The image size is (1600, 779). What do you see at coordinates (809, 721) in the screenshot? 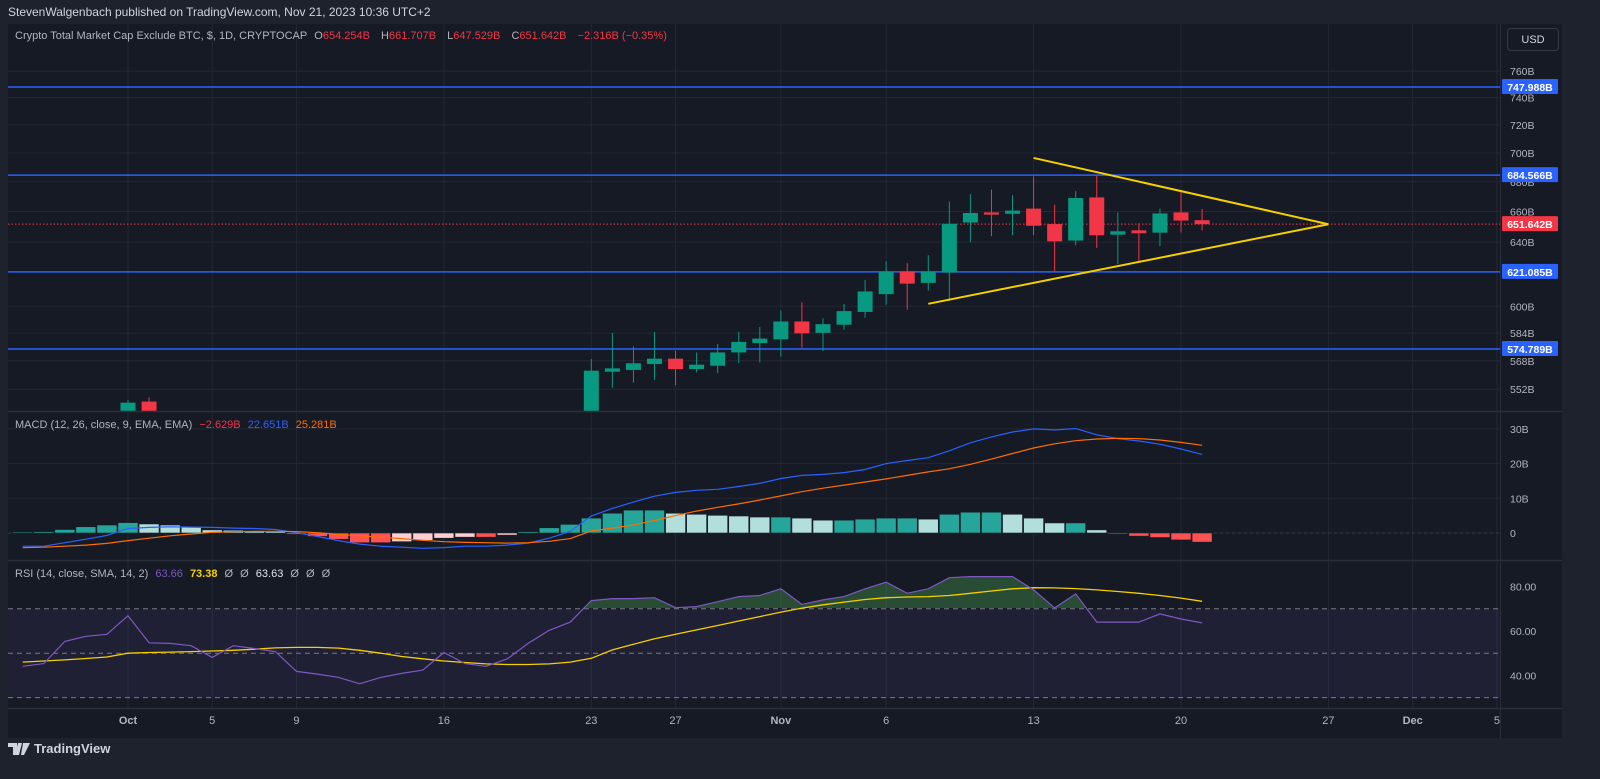
I see `time-axis: Oct 5 9 16 23 27 Nov 6 13 20 27 Dec 5` at bounding box center [809, 721].